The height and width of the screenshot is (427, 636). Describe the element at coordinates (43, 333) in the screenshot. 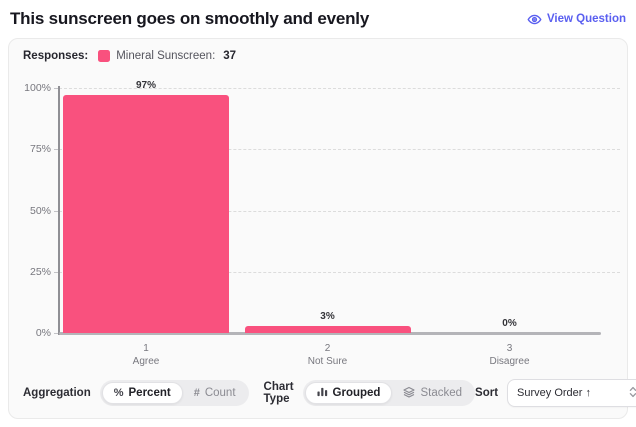

I see `y-axis-tick-label: 0%` at that location.